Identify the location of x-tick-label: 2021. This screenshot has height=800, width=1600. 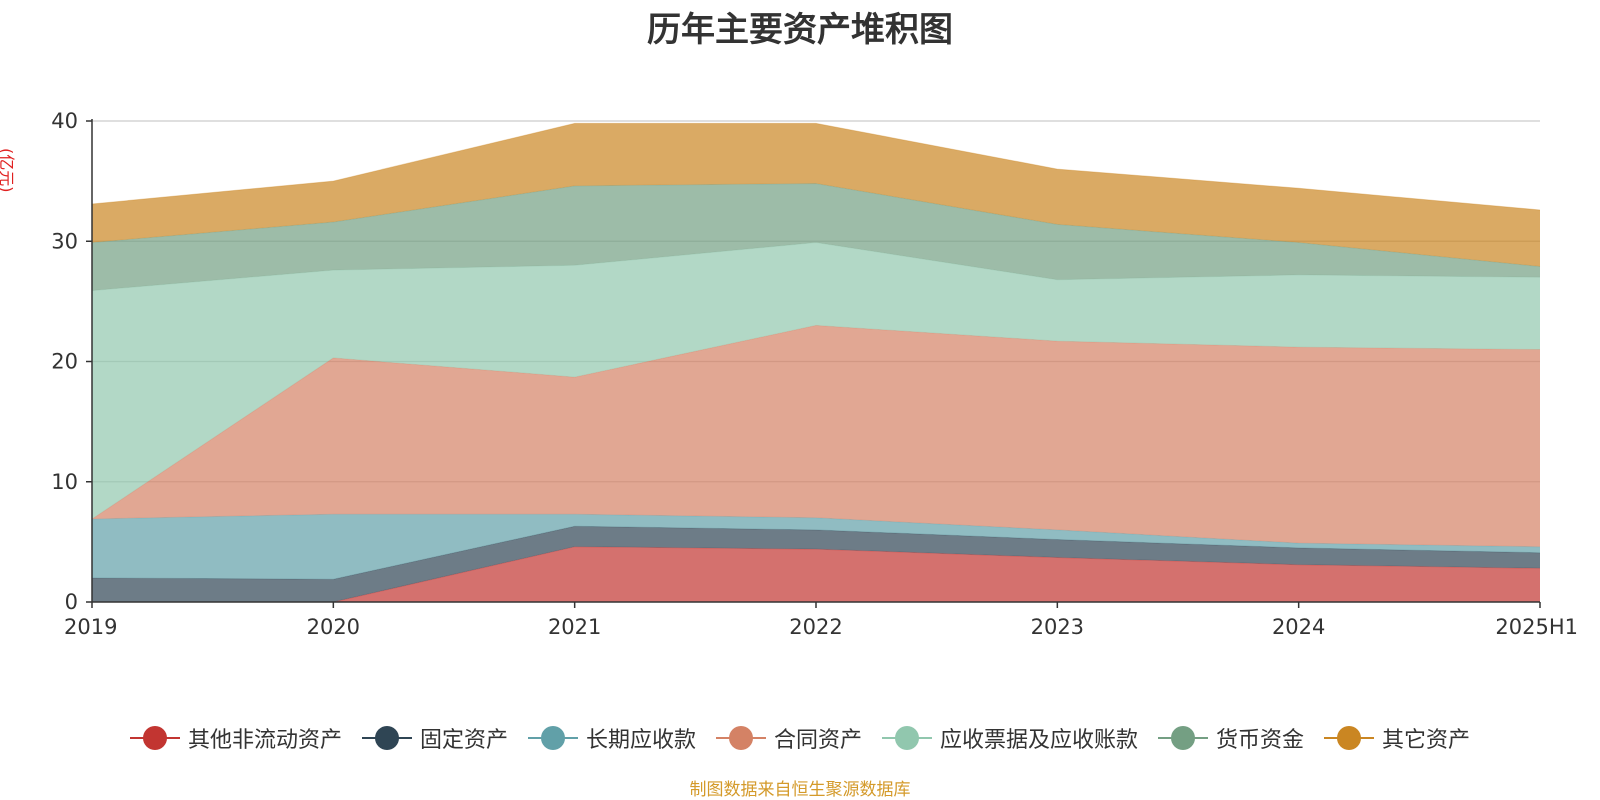
(574, 627).